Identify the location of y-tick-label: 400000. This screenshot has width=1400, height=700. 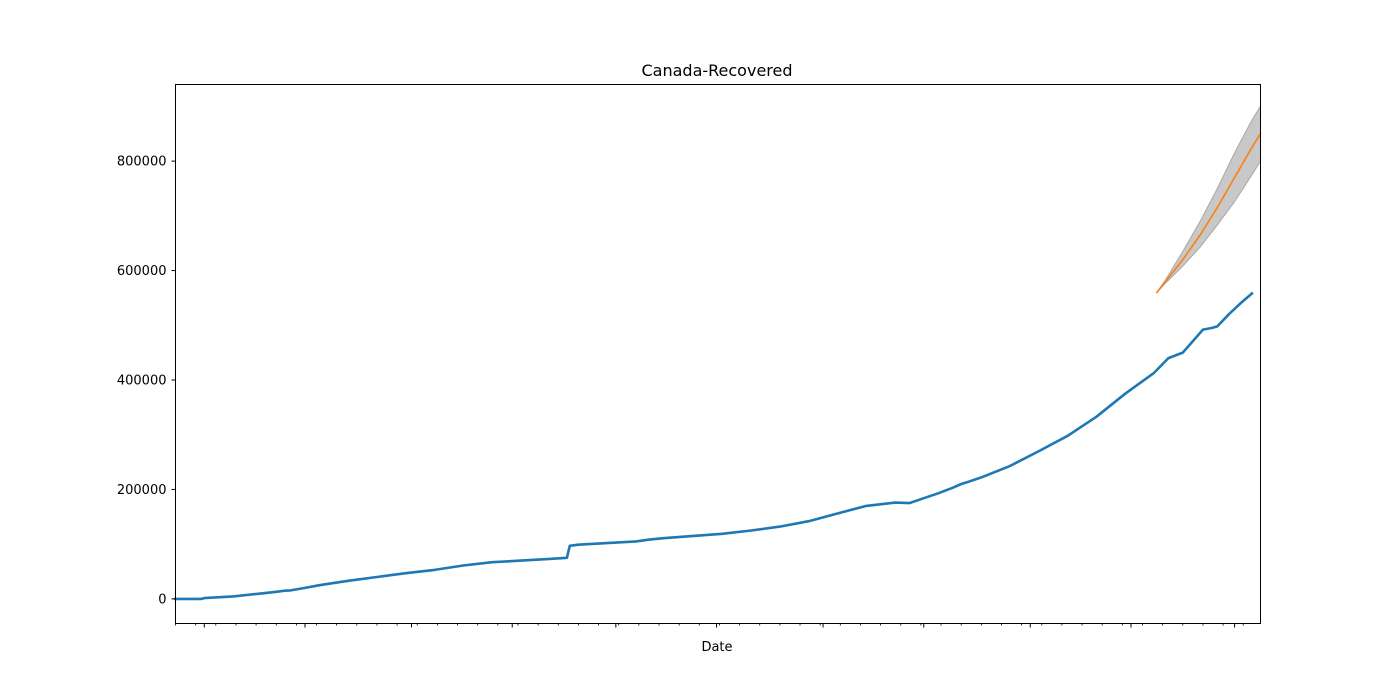
(142, 380).